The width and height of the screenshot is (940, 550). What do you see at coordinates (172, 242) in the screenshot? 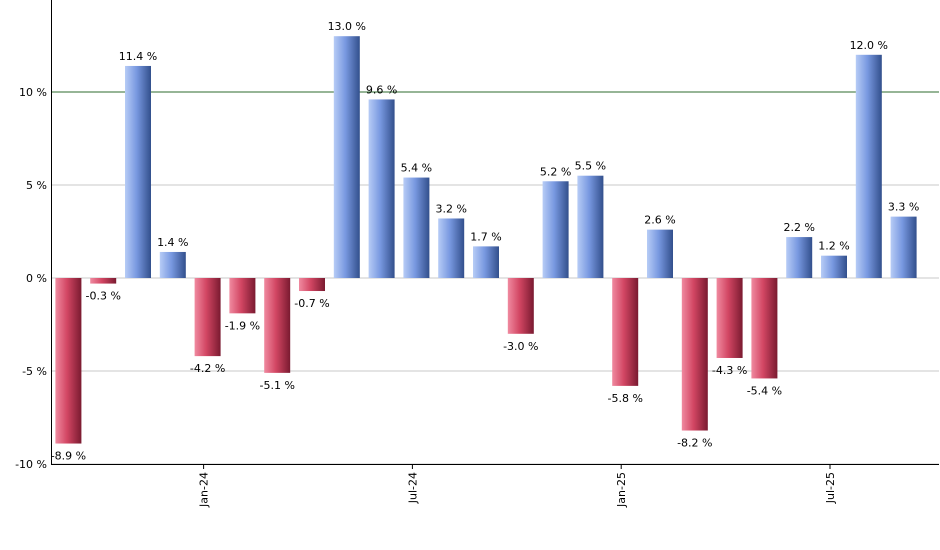
I see `data-label: 1.4 %` at bounding box center [172, 242].